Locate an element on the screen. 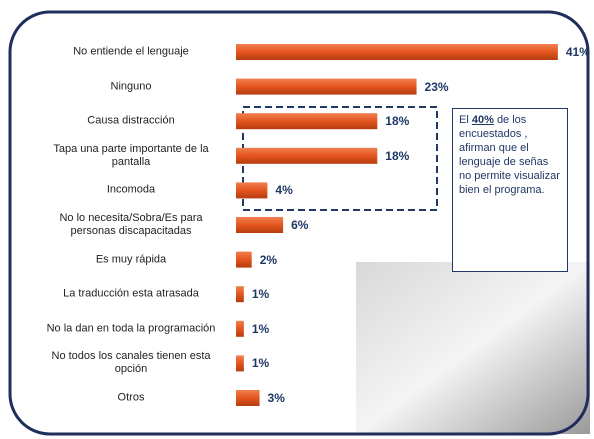 This screenshot has width=594, height=439. category-label: No entiende el lenguaje is located at coordinates (131, 51).